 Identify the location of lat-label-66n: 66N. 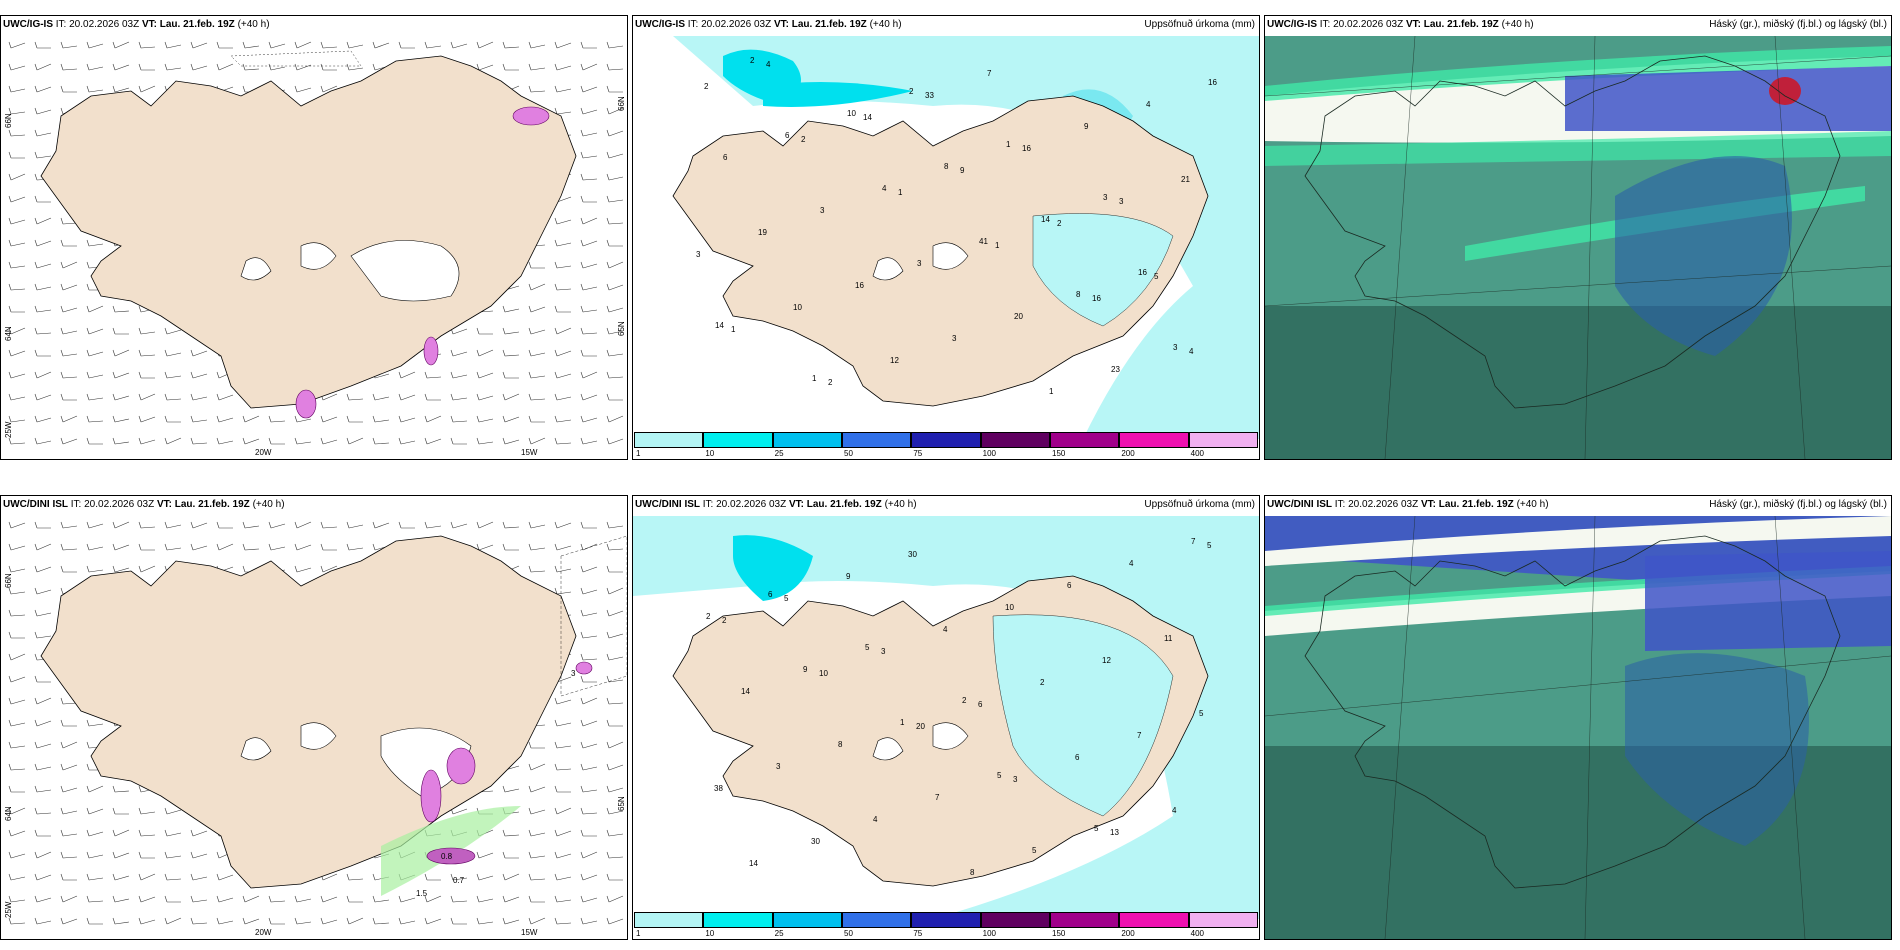
(8, 580).